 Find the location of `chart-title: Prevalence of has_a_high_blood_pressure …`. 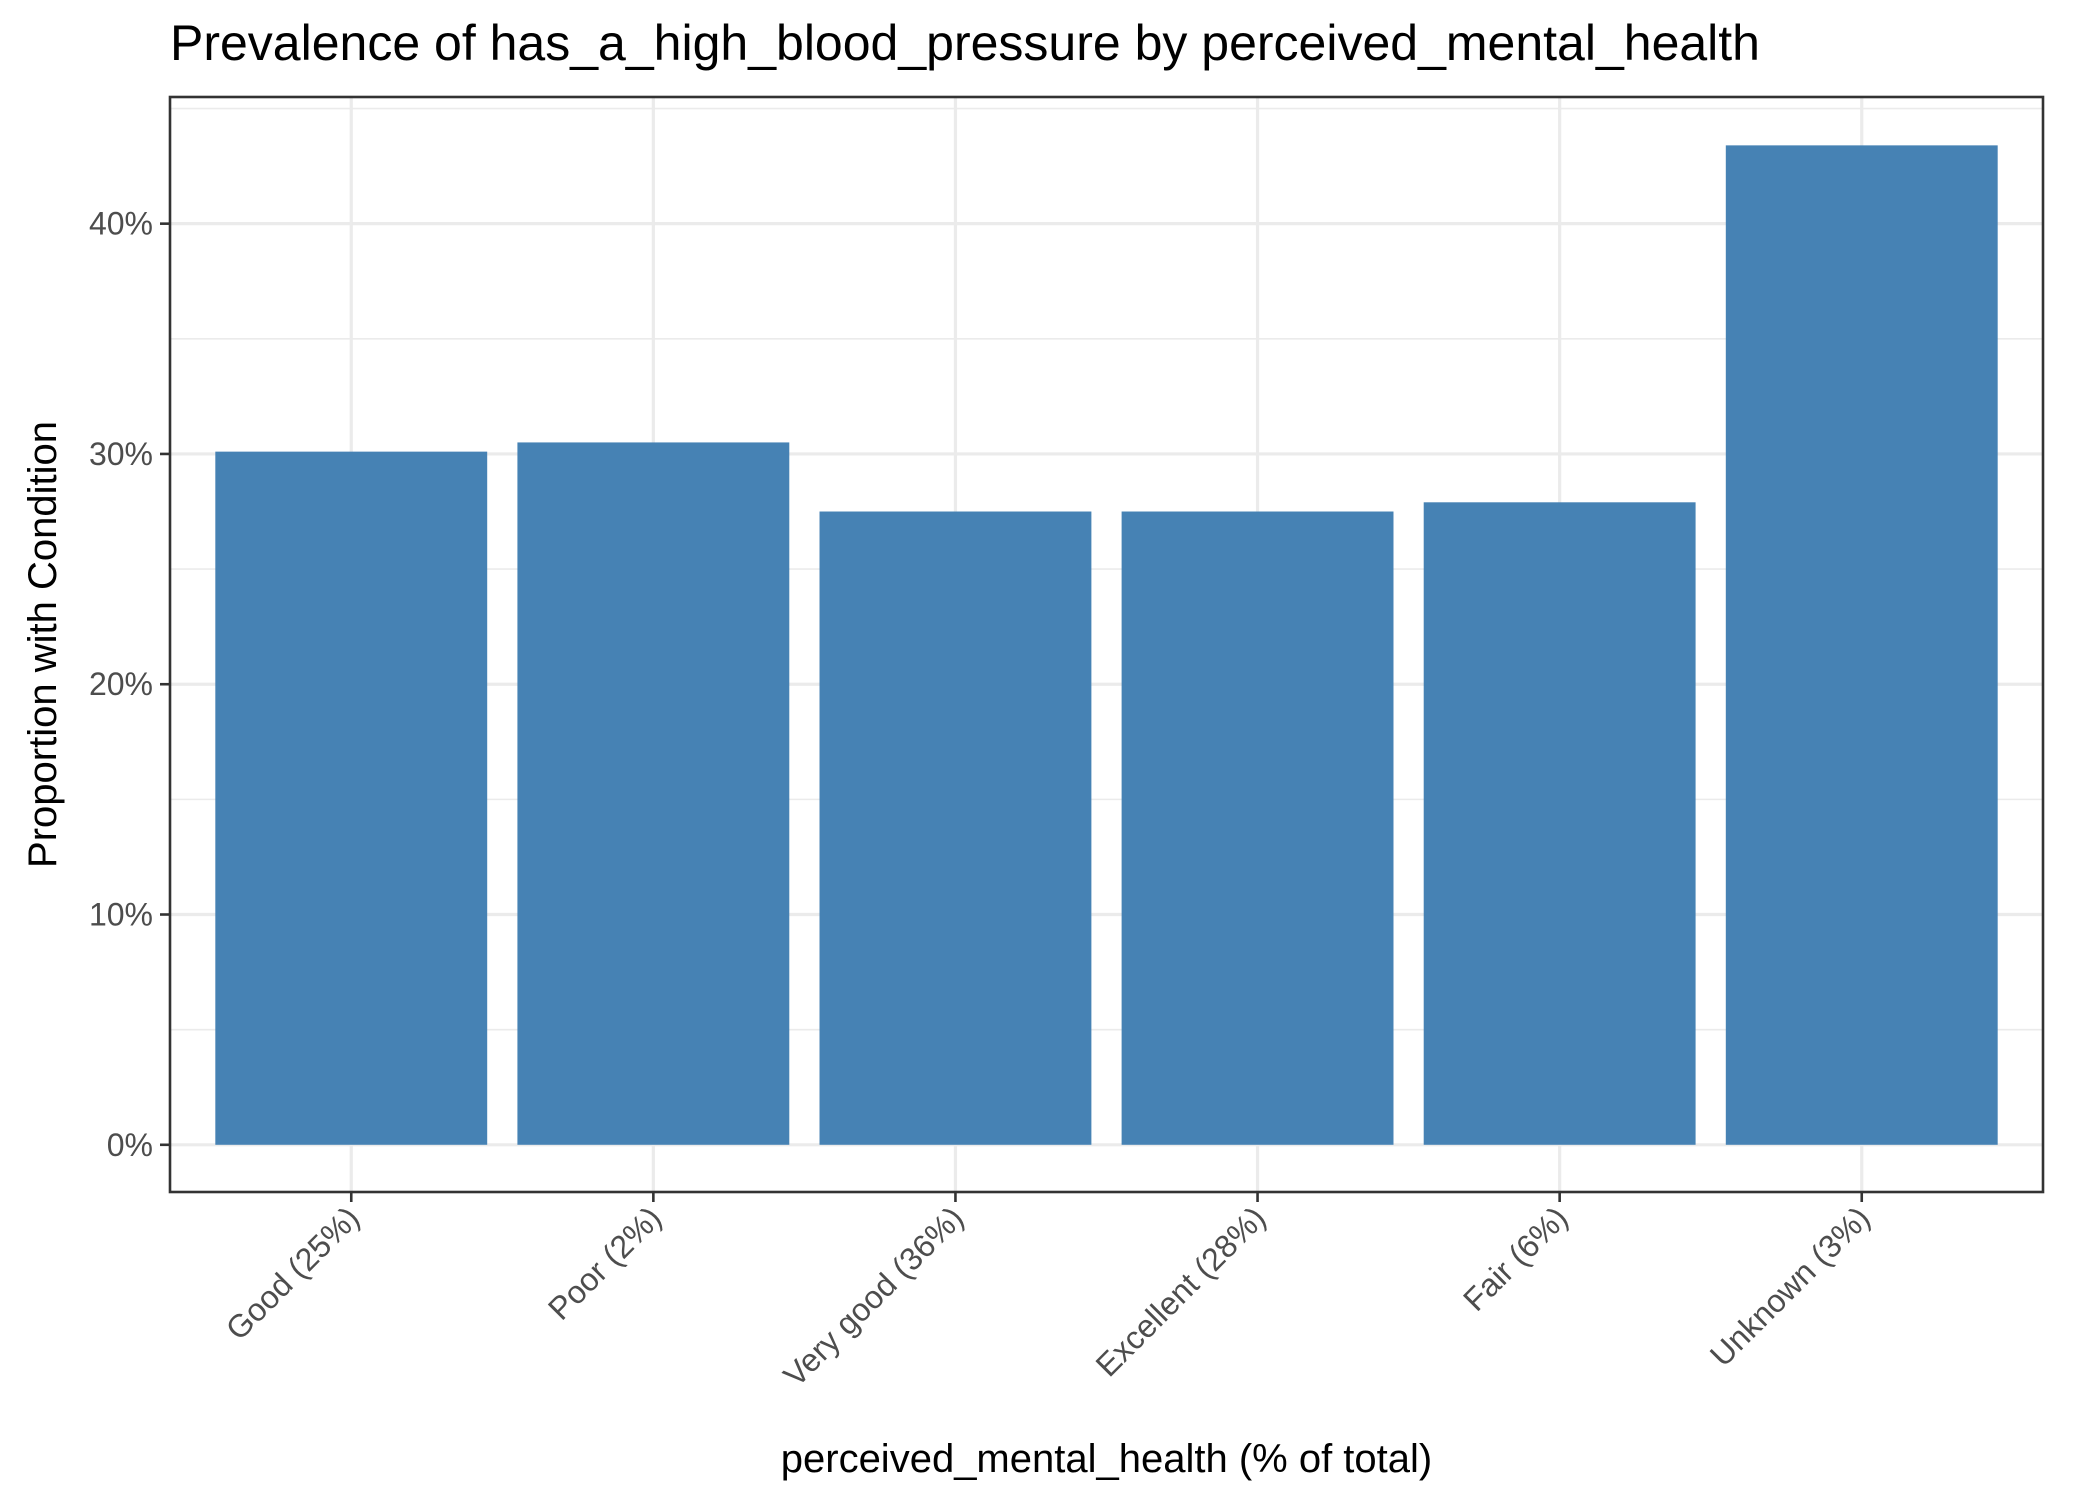

chart-title: Prevalence of has_a_high_blood_pressure … is located at coordinates (965, 43).